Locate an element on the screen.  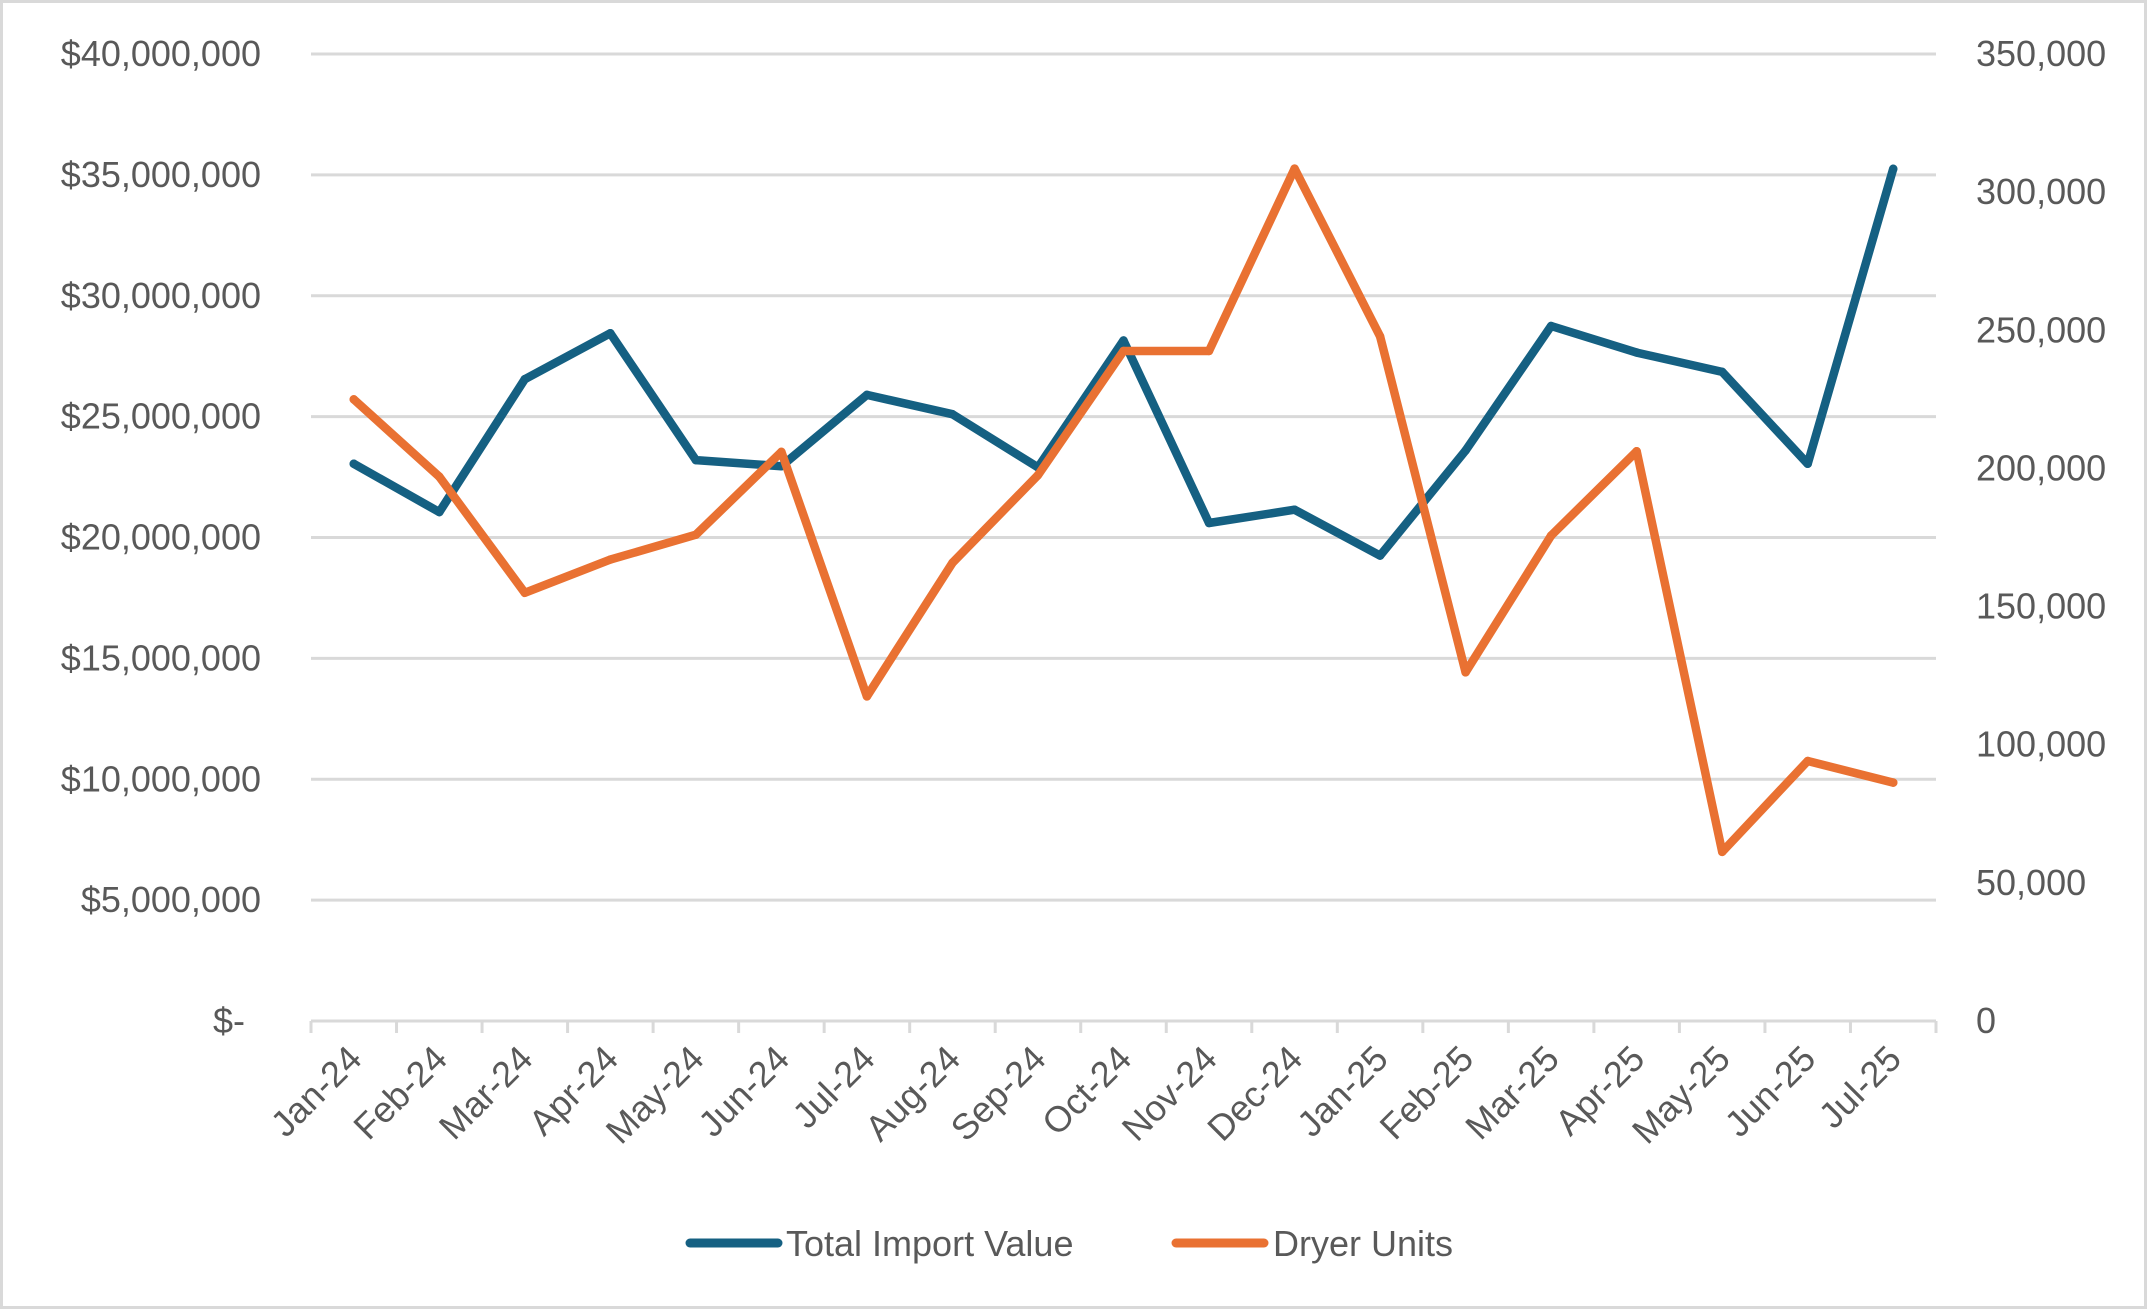
y2-tick-label: 300,000 is located at coordinates (2041, 191).